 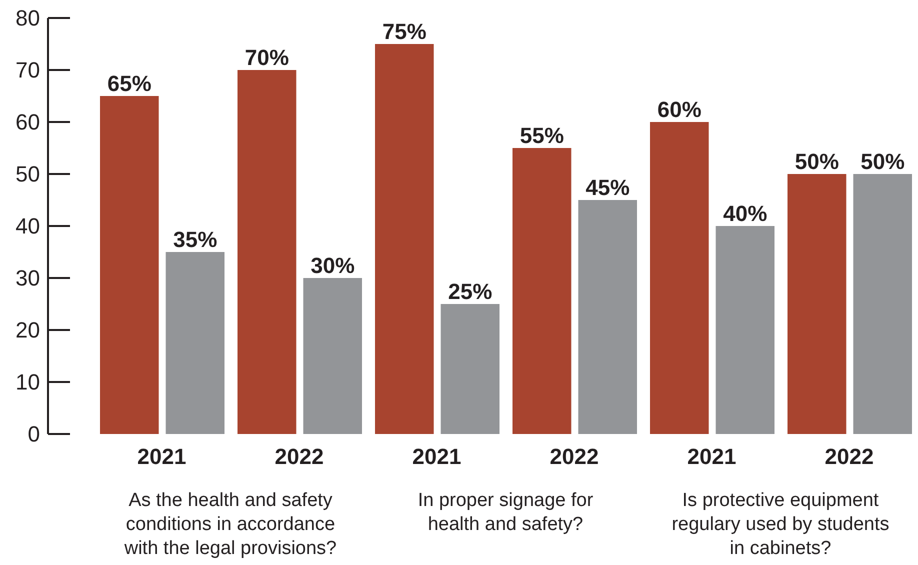 I want to click on y-tick-label: 40, so click(x=28, y=226).